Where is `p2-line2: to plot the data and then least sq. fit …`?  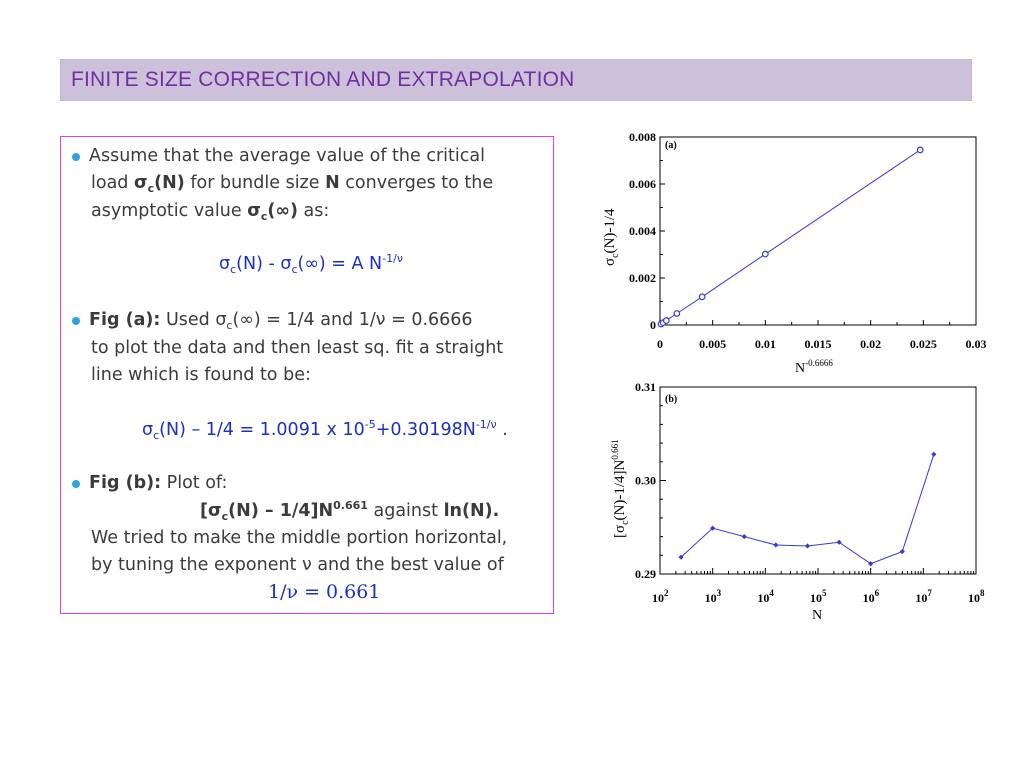 p2-line2: to plot the data and then least sq. fit … is located at coordinates (297, 348).